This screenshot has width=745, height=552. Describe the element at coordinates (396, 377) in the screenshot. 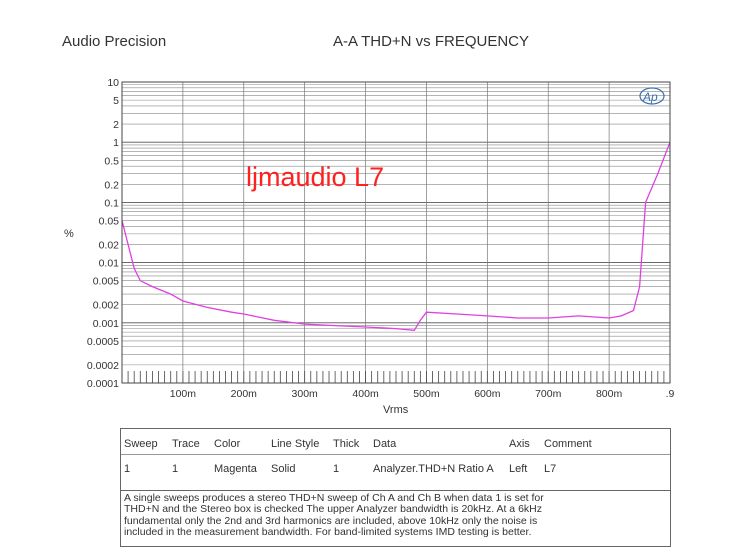

I see `x-minor-ticks` at that location.